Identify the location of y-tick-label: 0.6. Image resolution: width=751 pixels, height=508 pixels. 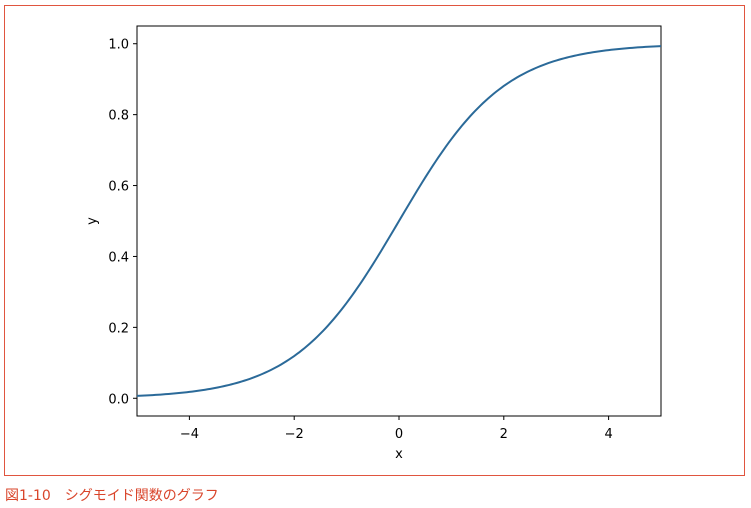
(118, 187).